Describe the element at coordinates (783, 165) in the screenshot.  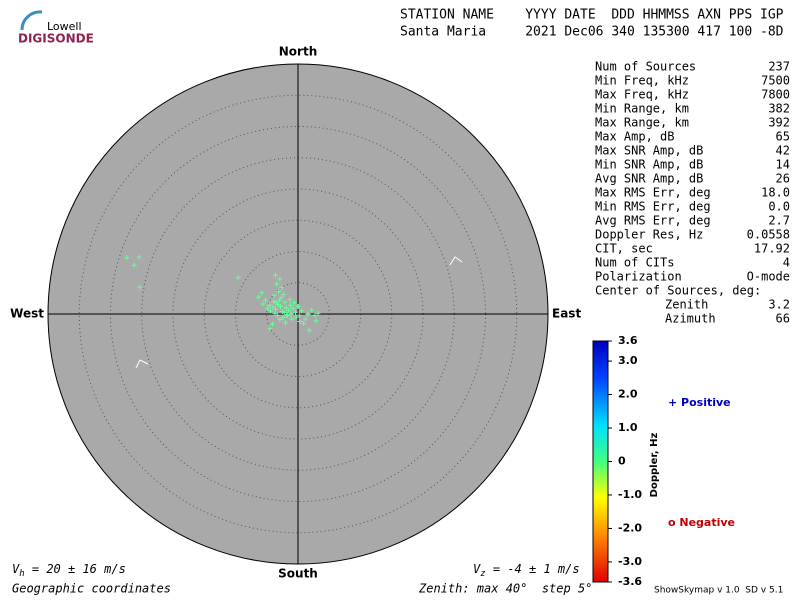
I see `stat-value: 14` at that location.